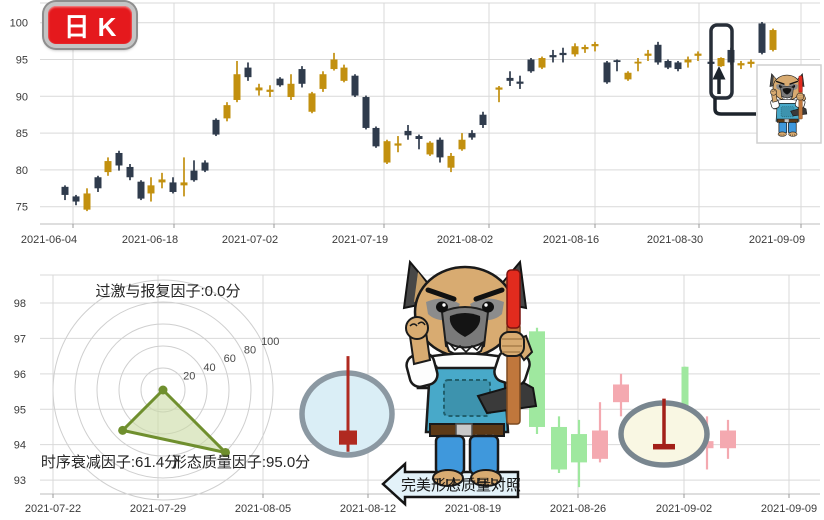  Describe the element at coordinates (360, 240) in the screenshot. I see `x-tick-label: 2021-07-19` at that location.